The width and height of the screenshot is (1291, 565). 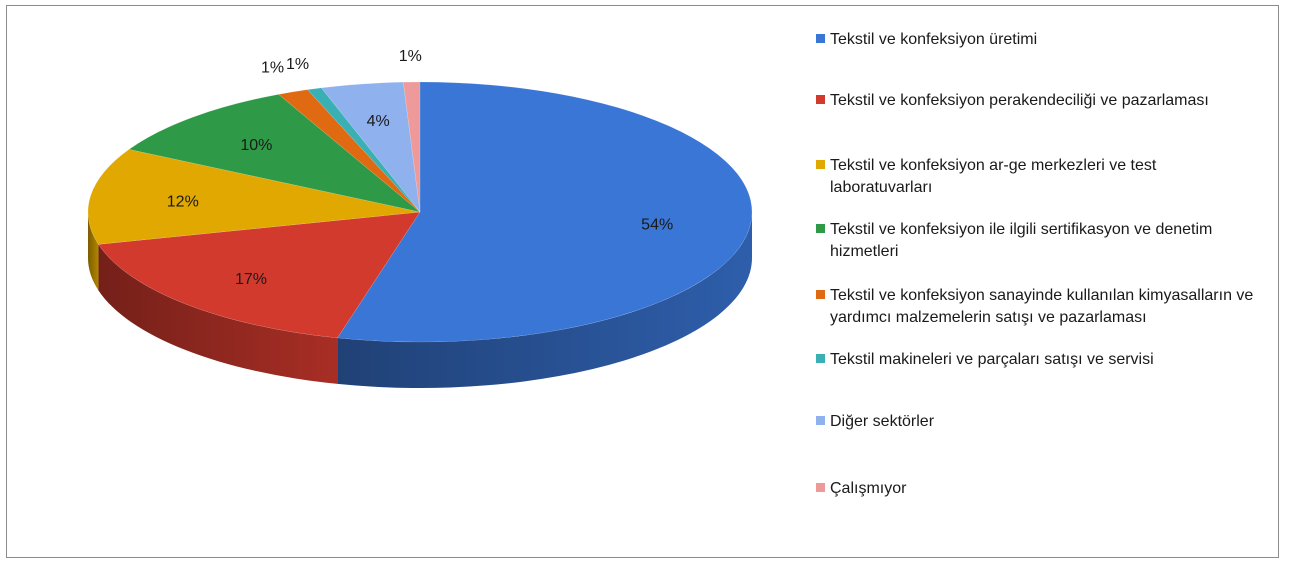 What do you see at coordinates (251, 279) in the screenshot?
I see `data-label-1: 17%` at bounding box center [251, 279].